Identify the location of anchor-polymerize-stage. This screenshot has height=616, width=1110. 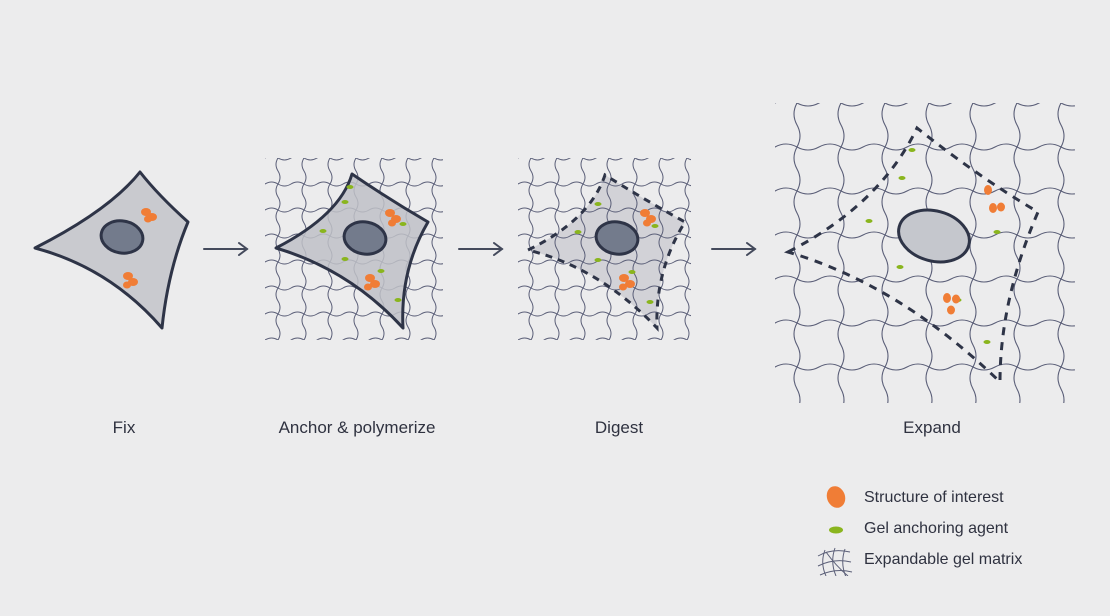
(354, 249).